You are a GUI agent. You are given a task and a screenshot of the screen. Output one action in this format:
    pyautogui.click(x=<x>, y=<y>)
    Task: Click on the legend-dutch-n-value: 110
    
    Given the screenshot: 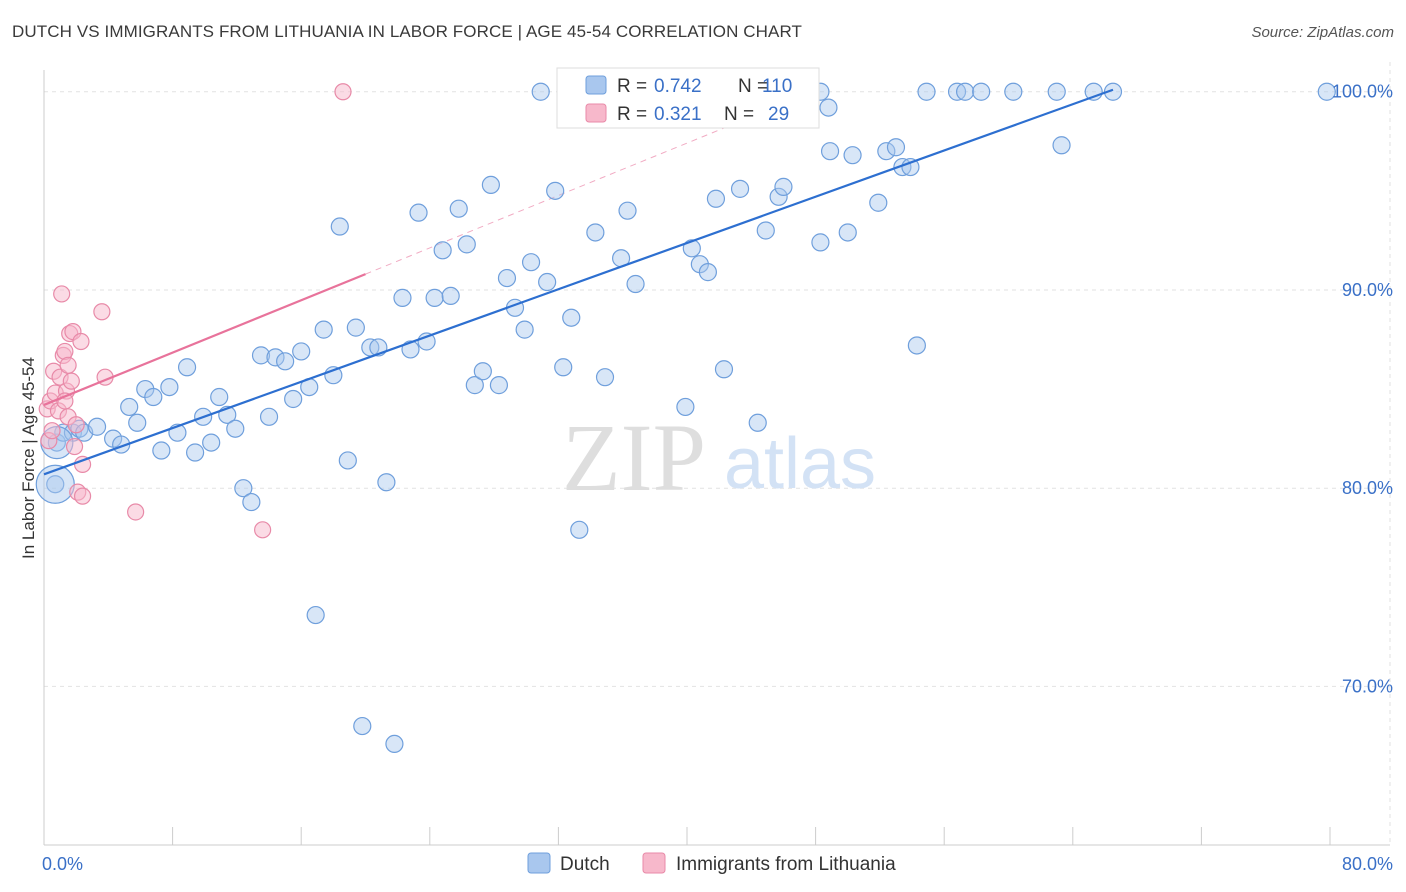 What is the action you would take?
    pyautogui.click(x=777, y=86)
    